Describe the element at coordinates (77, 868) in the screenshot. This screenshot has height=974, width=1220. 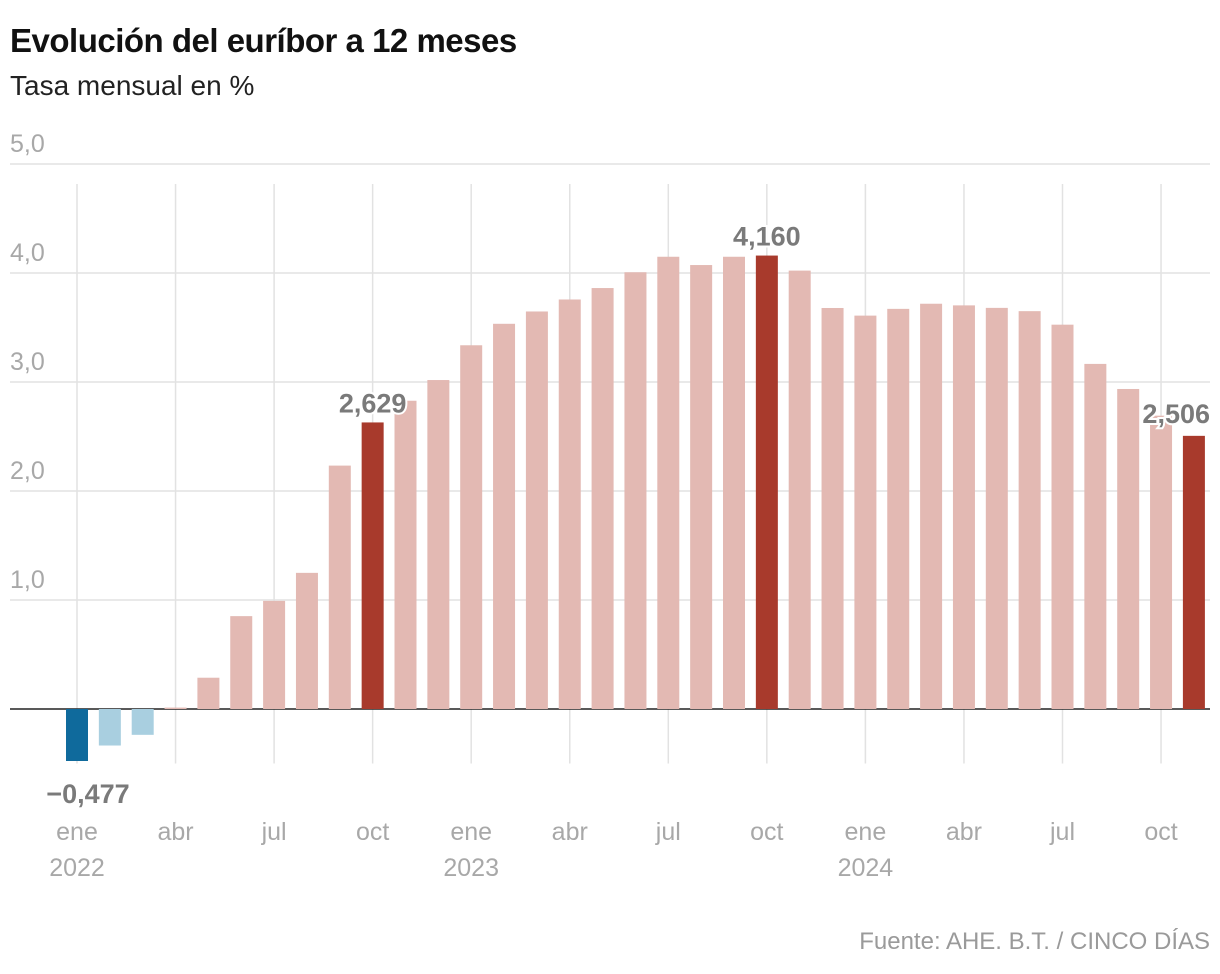
I see `x-year-label: 2022` at that location.